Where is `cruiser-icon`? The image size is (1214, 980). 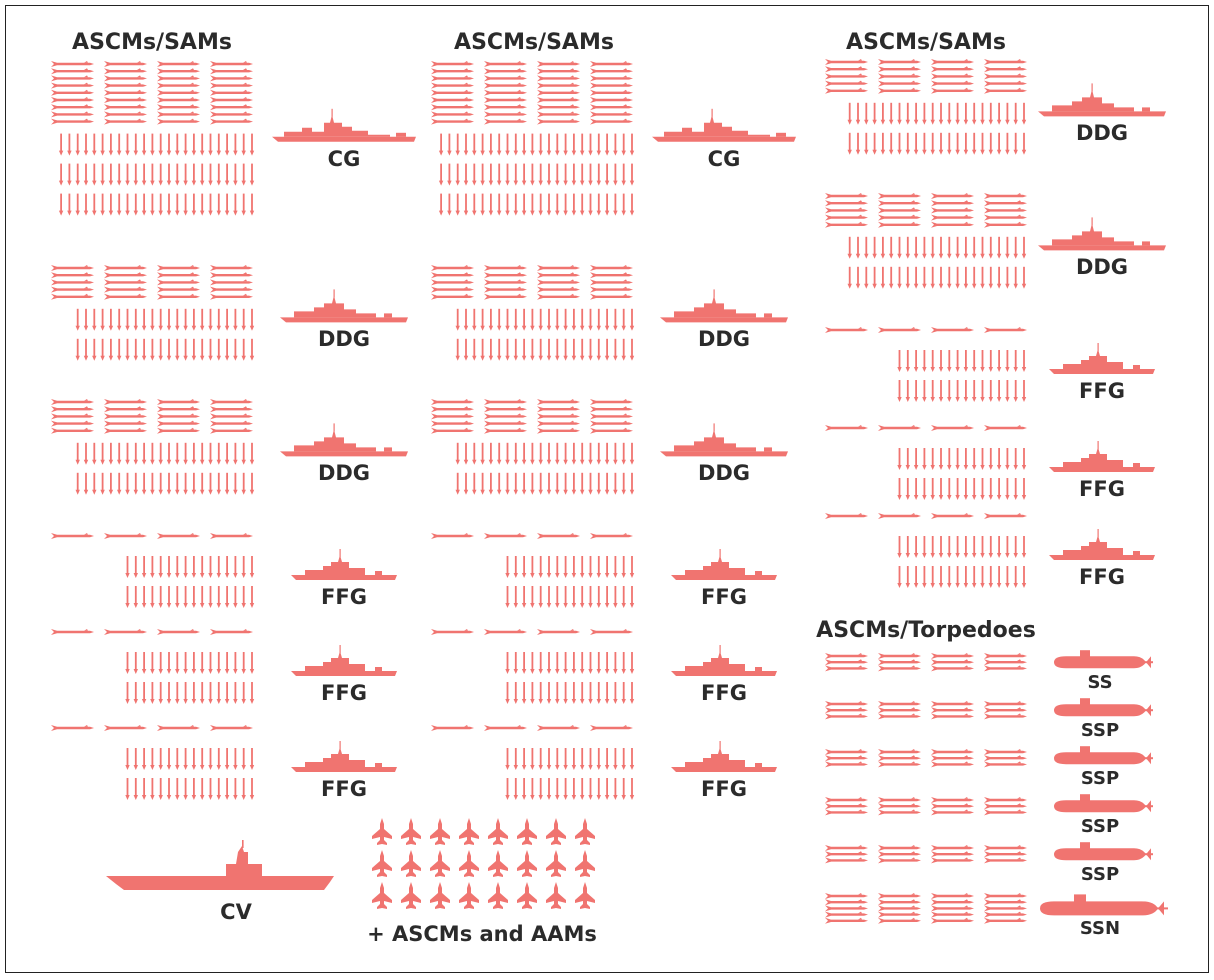
cruiser-icon is located at coordinates (724, 125).